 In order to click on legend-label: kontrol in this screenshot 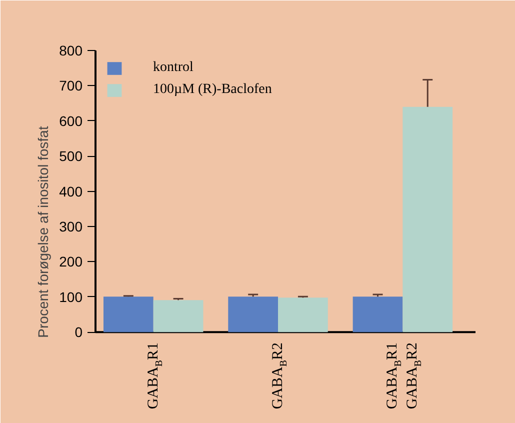, I will do `click(173, 68)`.